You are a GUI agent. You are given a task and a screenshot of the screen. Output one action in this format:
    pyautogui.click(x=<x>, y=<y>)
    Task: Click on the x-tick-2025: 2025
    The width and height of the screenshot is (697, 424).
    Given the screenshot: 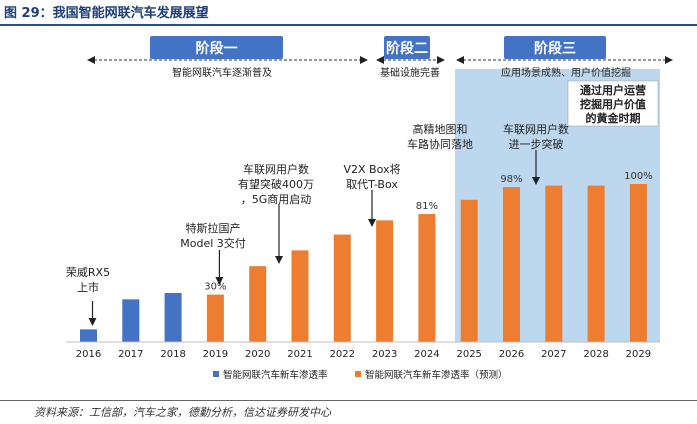 What is the action you would take?
    pyautogui.click(x=468, y=354)
    